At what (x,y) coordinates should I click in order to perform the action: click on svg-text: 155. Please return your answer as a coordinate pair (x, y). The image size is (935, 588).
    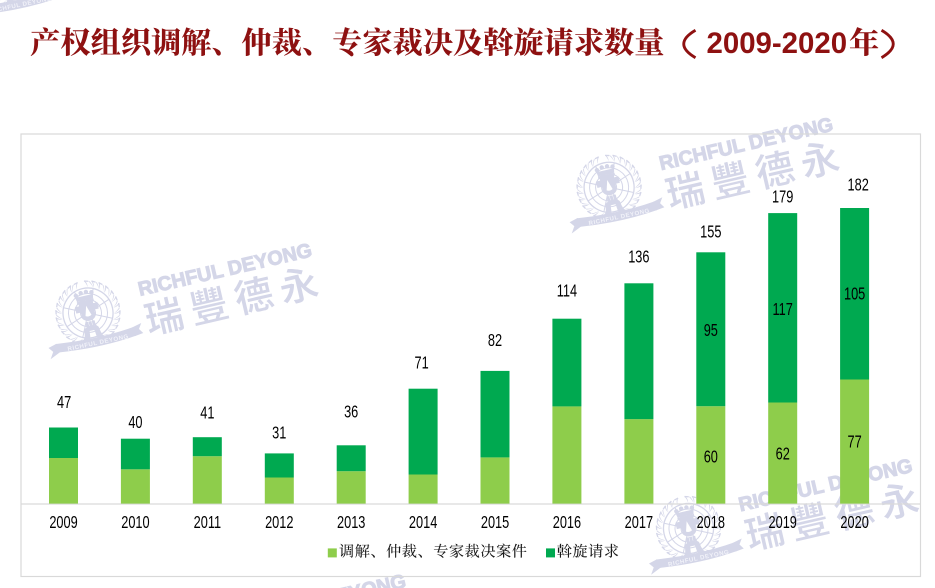
    Looking at the image, I should click on (710, 232).